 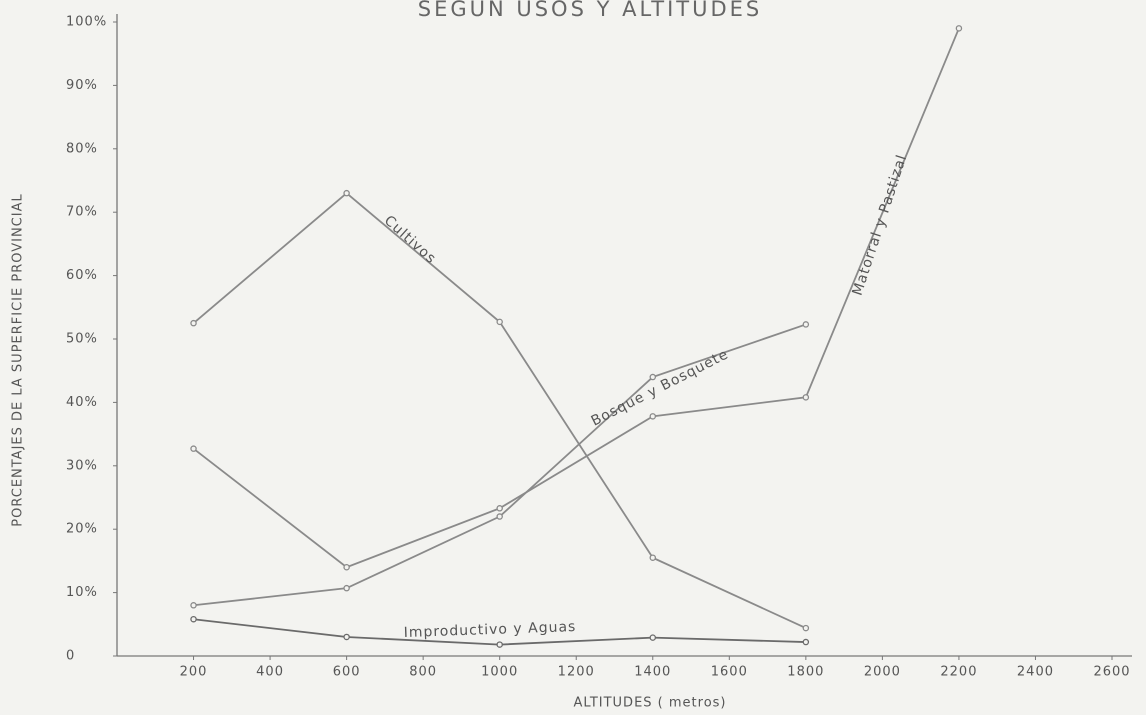 I want to click on y-tick-label: 60%, so click(x=82, y=275).